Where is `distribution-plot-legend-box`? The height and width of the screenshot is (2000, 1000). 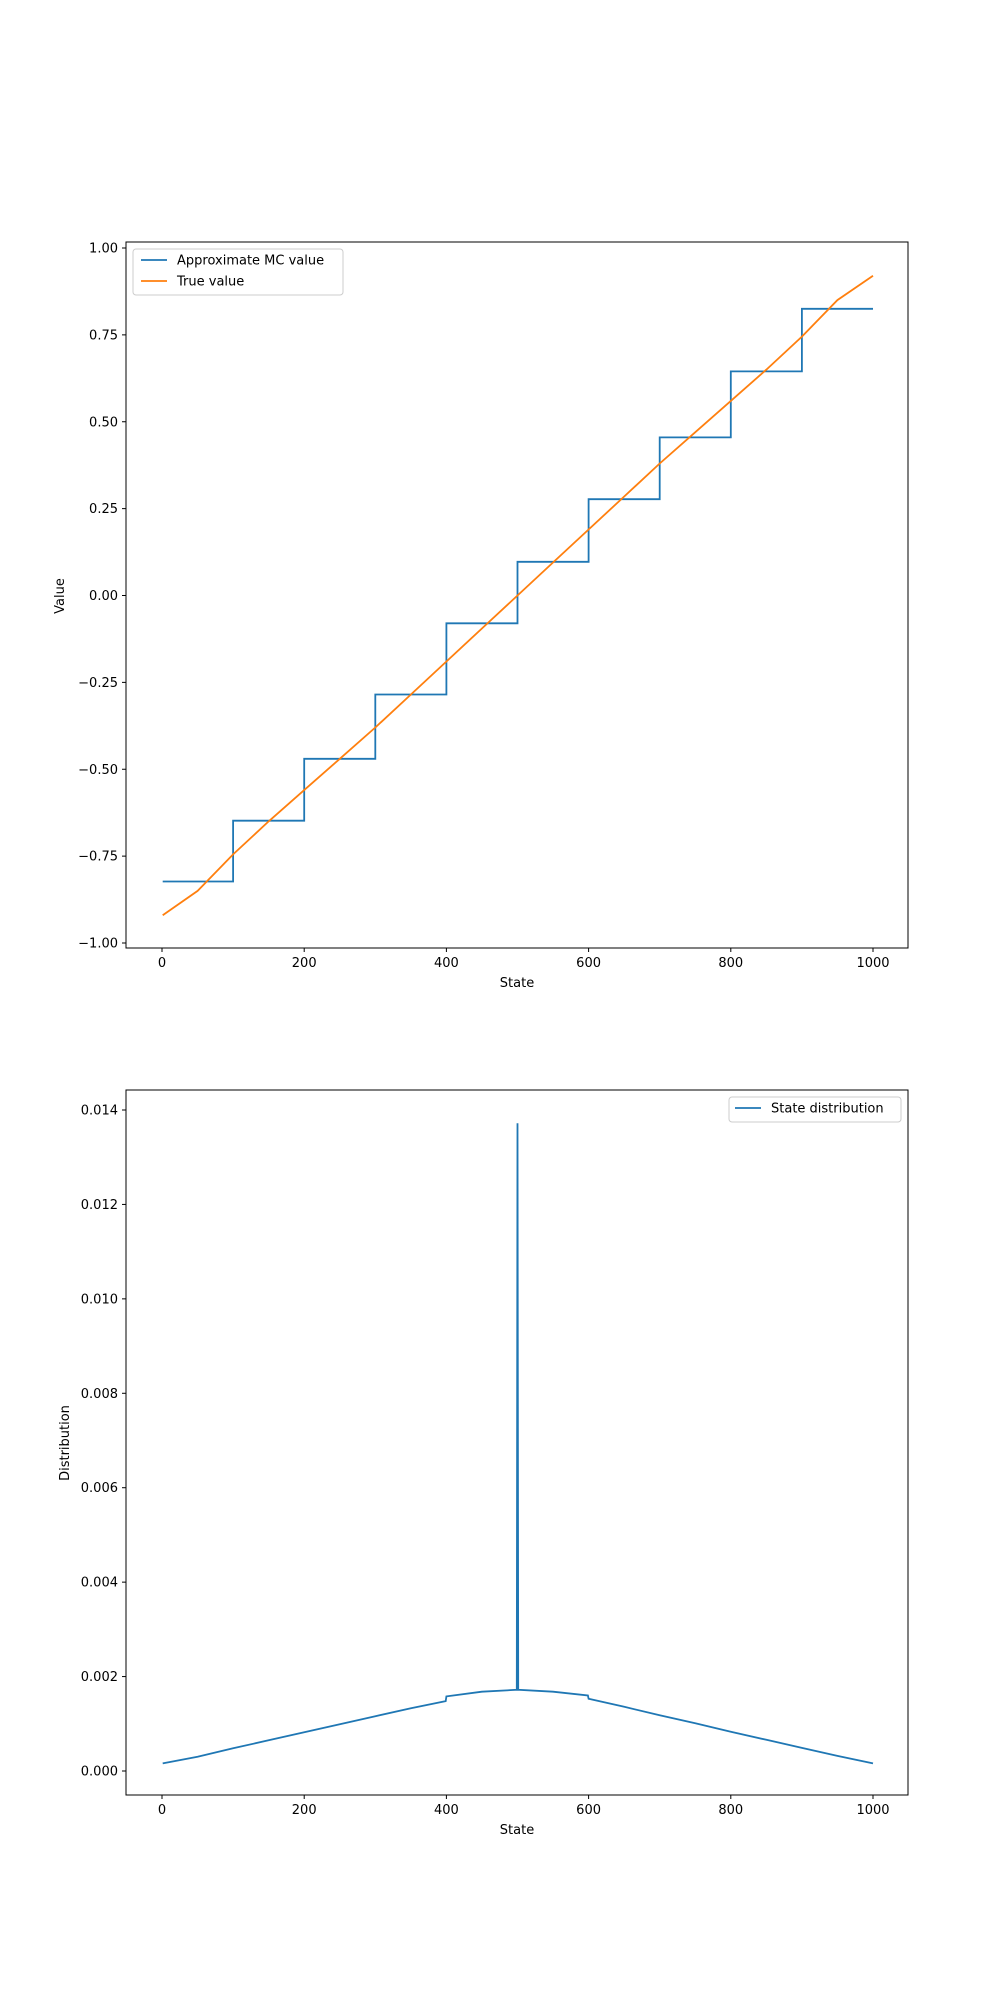
distribution-plot-legend-box is located at coordinates (815, 1109).